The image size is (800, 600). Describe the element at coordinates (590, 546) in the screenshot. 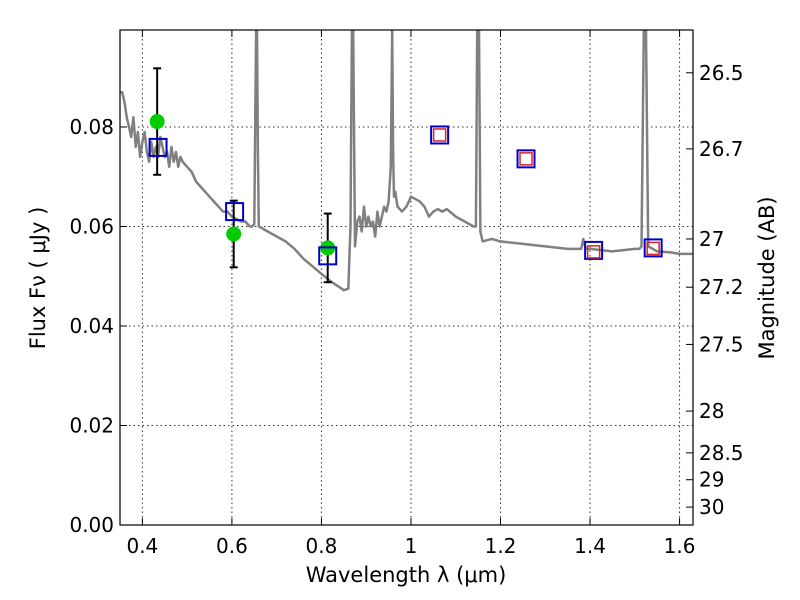

I see `x-tick-label: 1.4` at that location.